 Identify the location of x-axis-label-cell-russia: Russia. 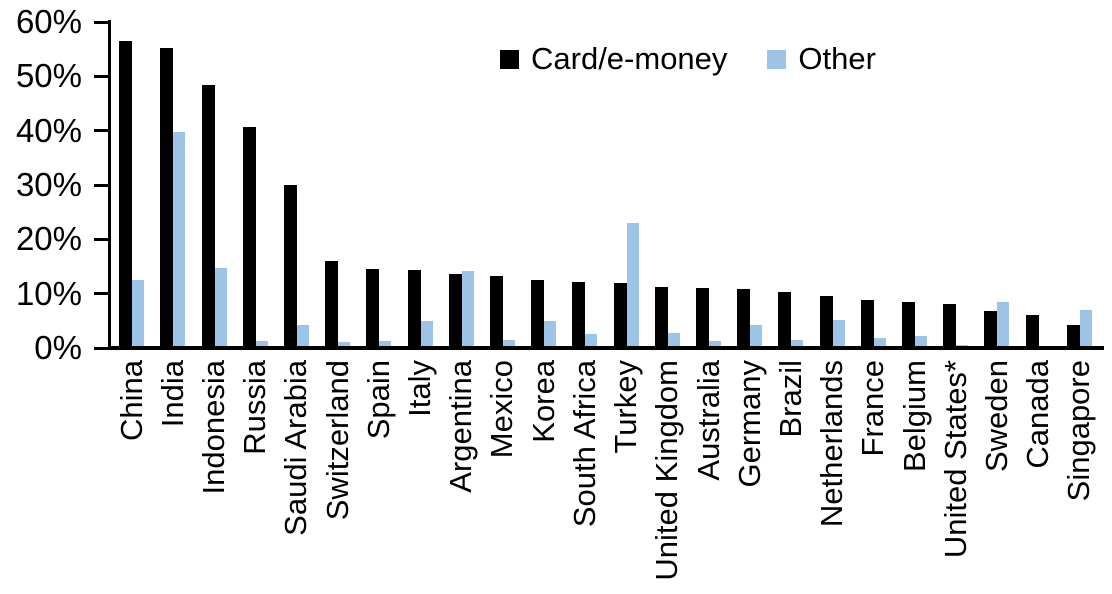
(255, 477).